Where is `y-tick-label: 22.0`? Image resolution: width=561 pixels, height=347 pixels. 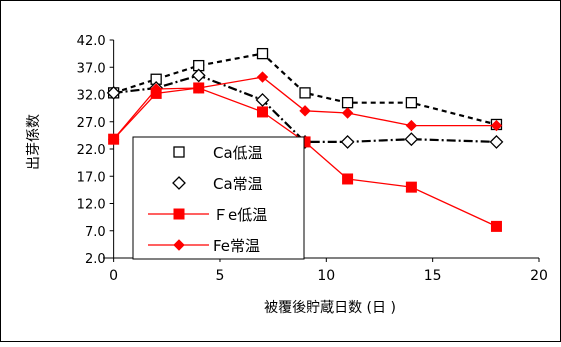
y-tick-label: 22.0 is located at coordinates (91, 150).